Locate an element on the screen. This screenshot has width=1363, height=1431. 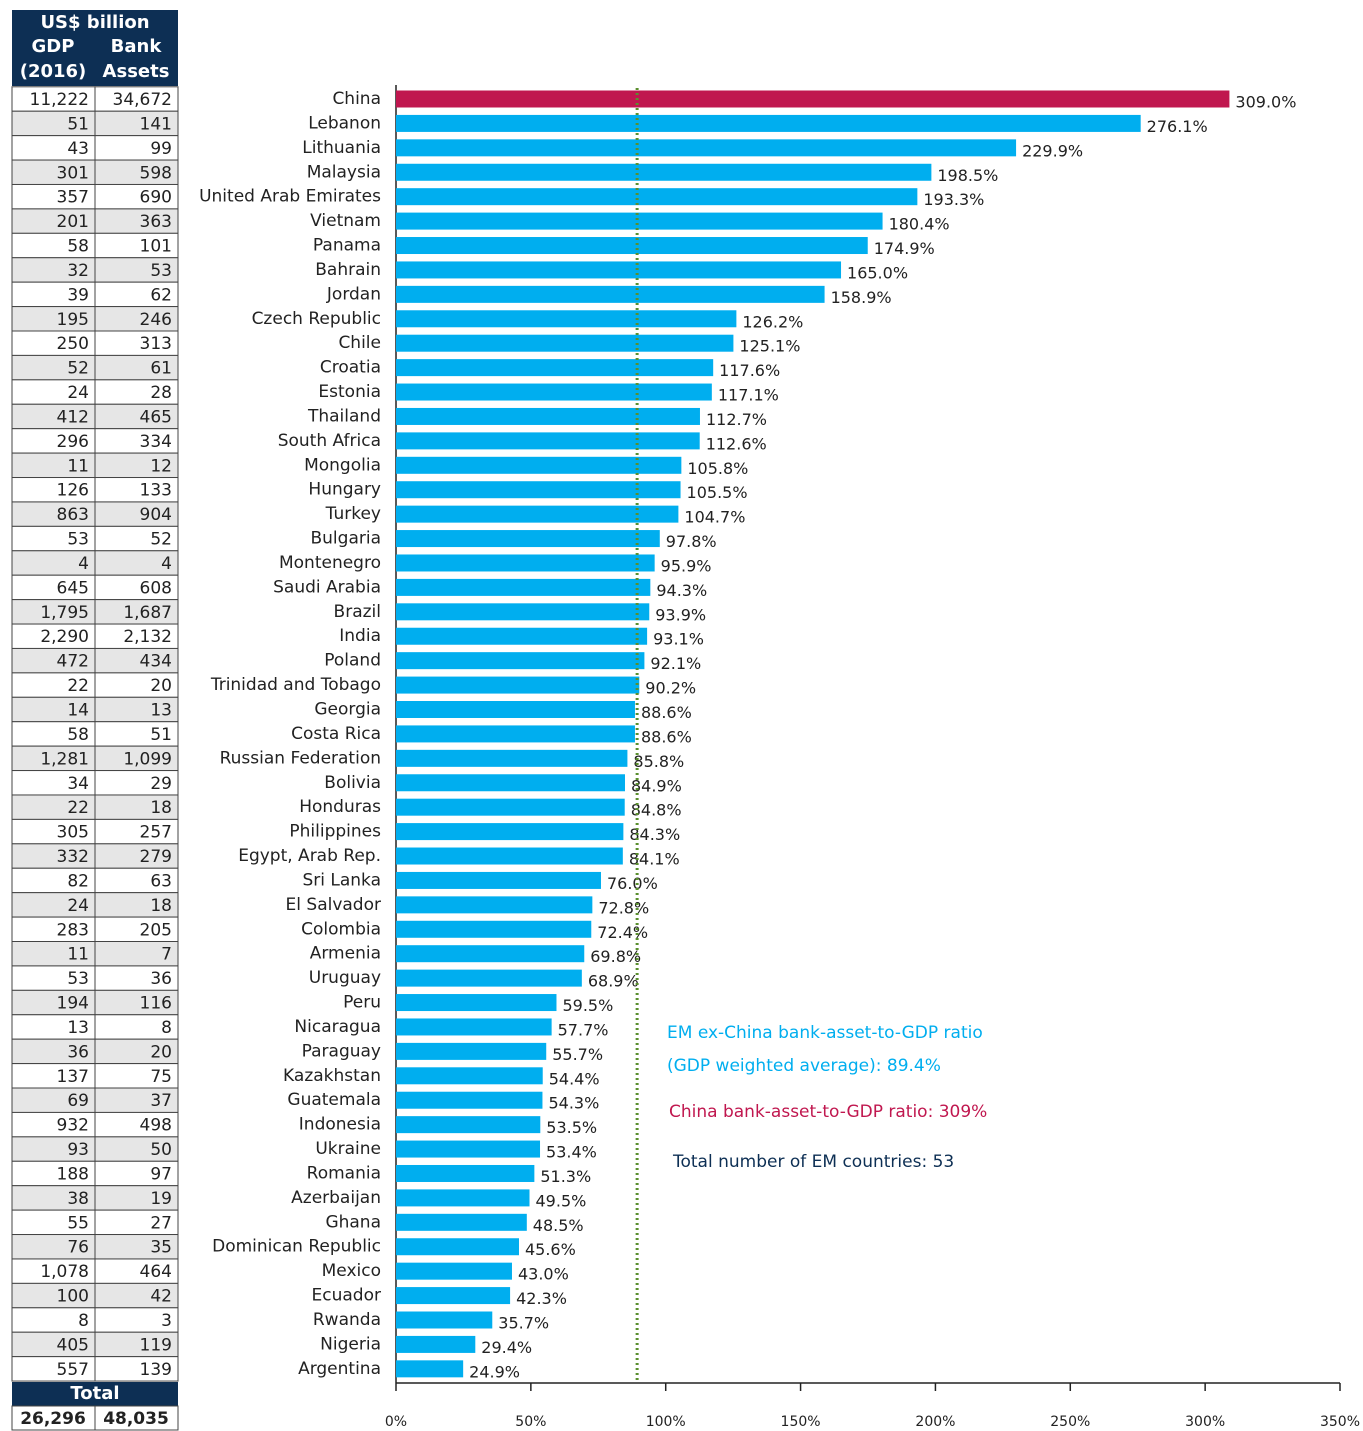
table-value: 195 is located at coordinates (73, 320).